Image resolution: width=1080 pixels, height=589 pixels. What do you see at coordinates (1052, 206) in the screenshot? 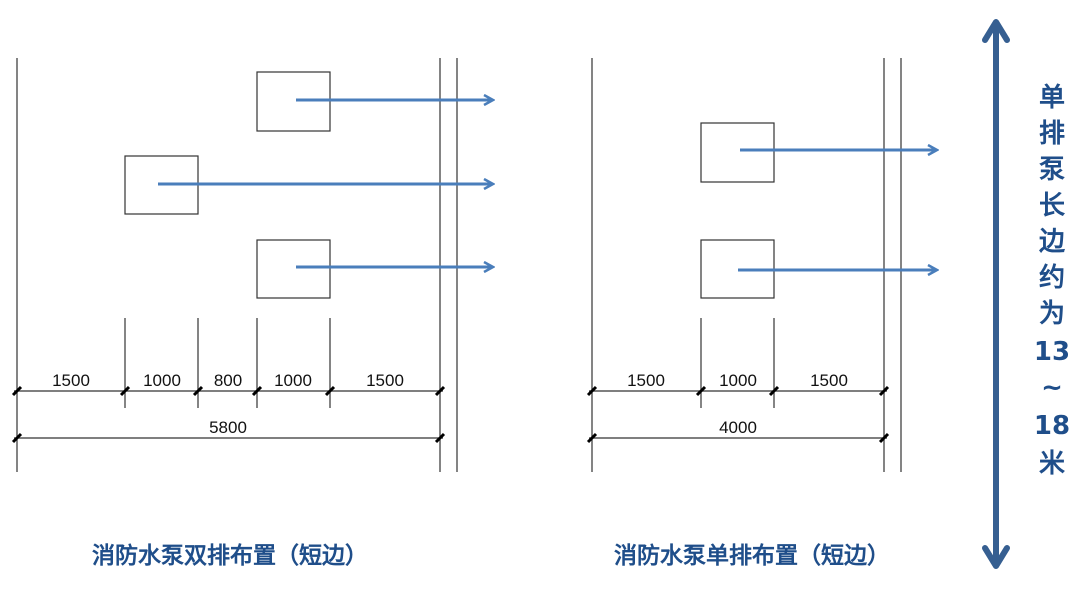
I see `side-label-char: 长` at bounding box center [1052, 206].